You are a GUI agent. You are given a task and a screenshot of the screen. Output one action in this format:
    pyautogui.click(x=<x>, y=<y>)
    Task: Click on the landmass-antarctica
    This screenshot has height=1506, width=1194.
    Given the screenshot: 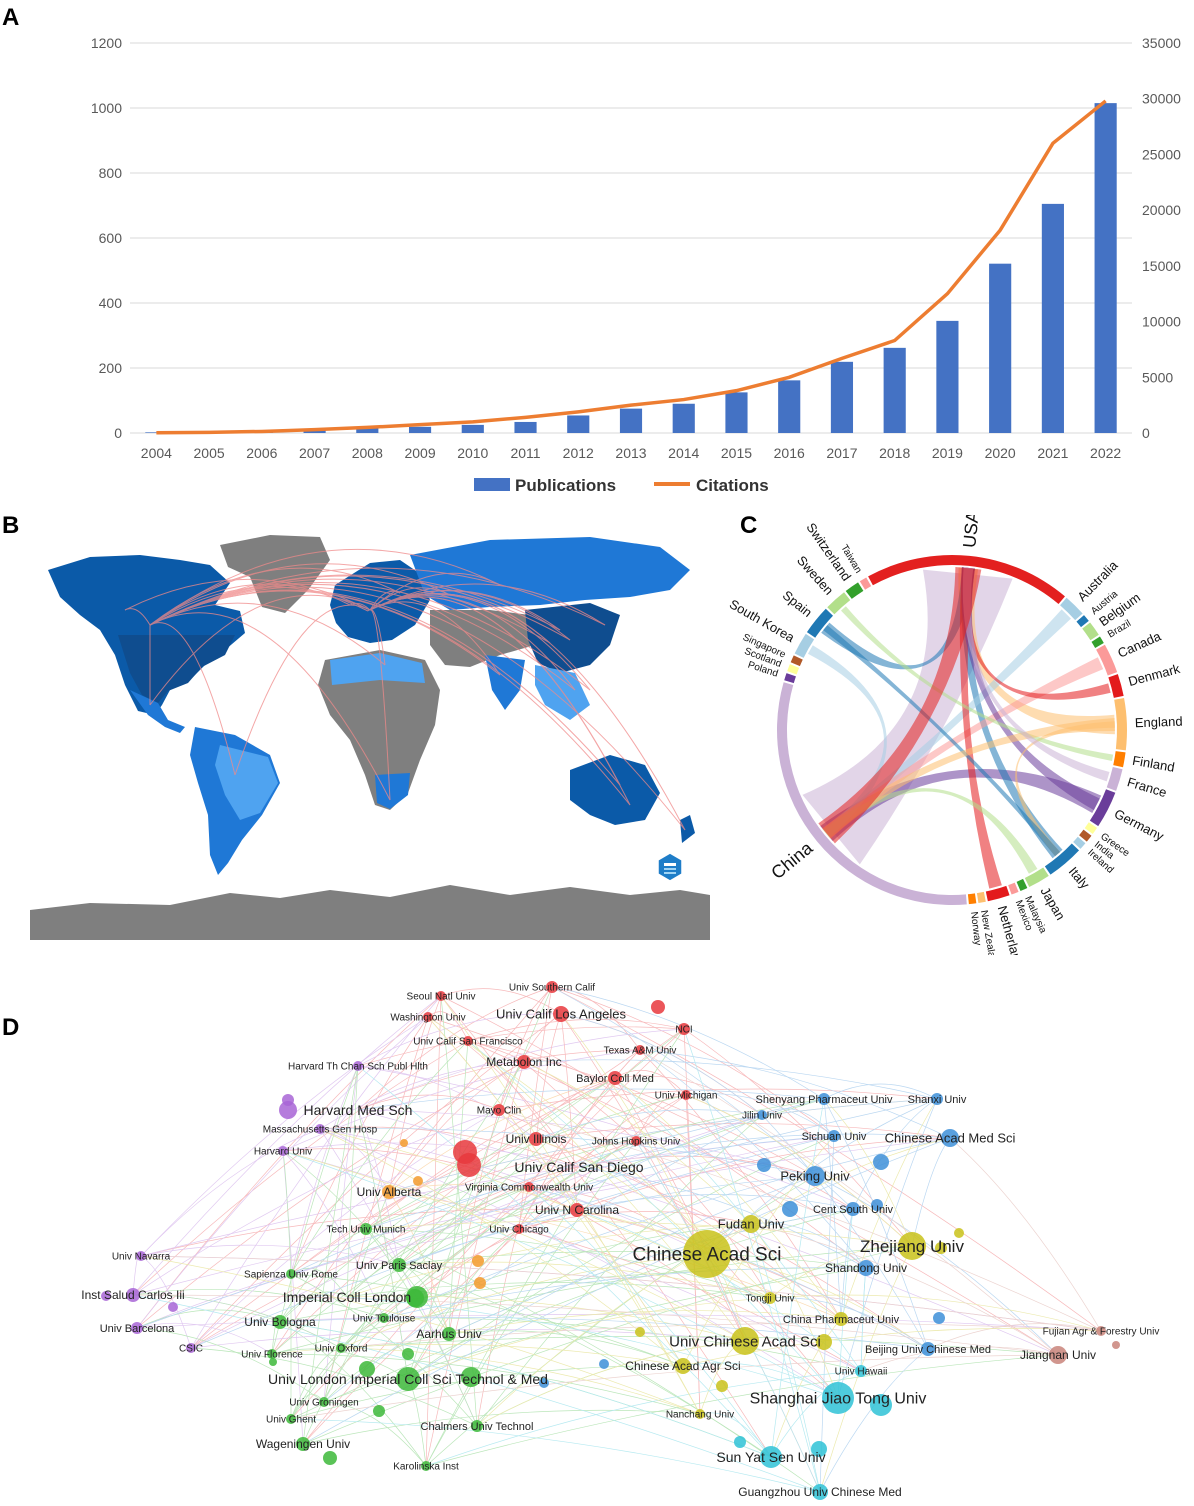 What is the action you would take?
    pyautogui.click(x=370, y=912)
    